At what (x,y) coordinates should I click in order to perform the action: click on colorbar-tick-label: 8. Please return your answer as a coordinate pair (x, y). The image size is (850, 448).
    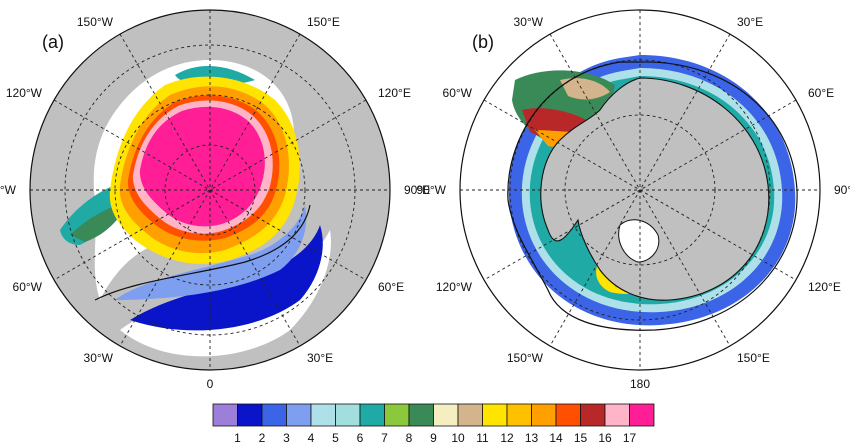
    Looking at the image, I should click on (409, 438).